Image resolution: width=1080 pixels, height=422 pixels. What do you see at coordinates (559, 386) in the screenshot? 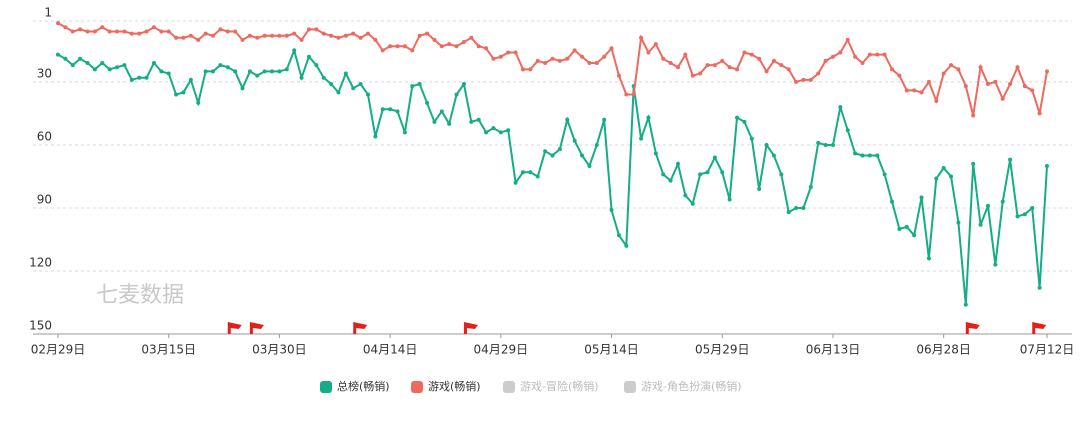
I see `legend-label: 游戏-冒险(畅销)` at bounding box center [559, 386].